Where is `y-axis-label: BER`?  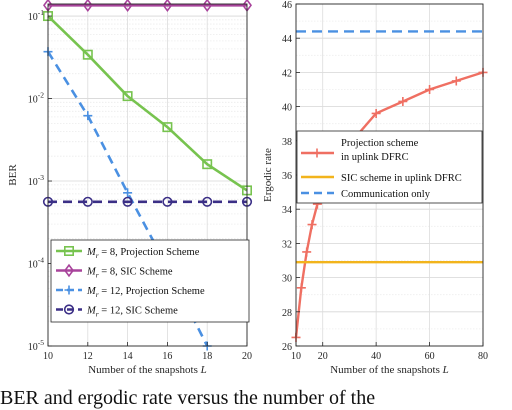
y-axis-label: BER is located at coordinates (13, 175).